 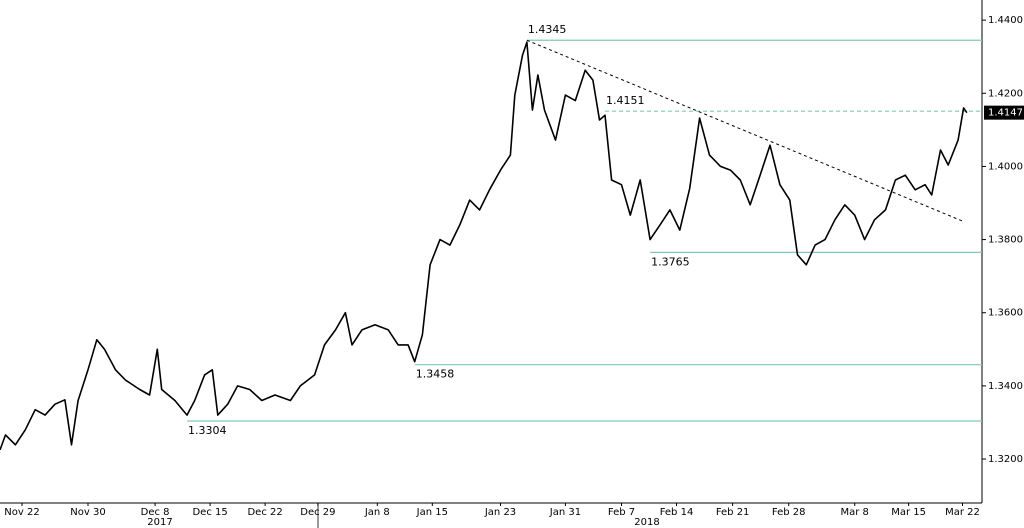 I want to click on x-tick-label: Feb 28, so click(x=789, y=512).